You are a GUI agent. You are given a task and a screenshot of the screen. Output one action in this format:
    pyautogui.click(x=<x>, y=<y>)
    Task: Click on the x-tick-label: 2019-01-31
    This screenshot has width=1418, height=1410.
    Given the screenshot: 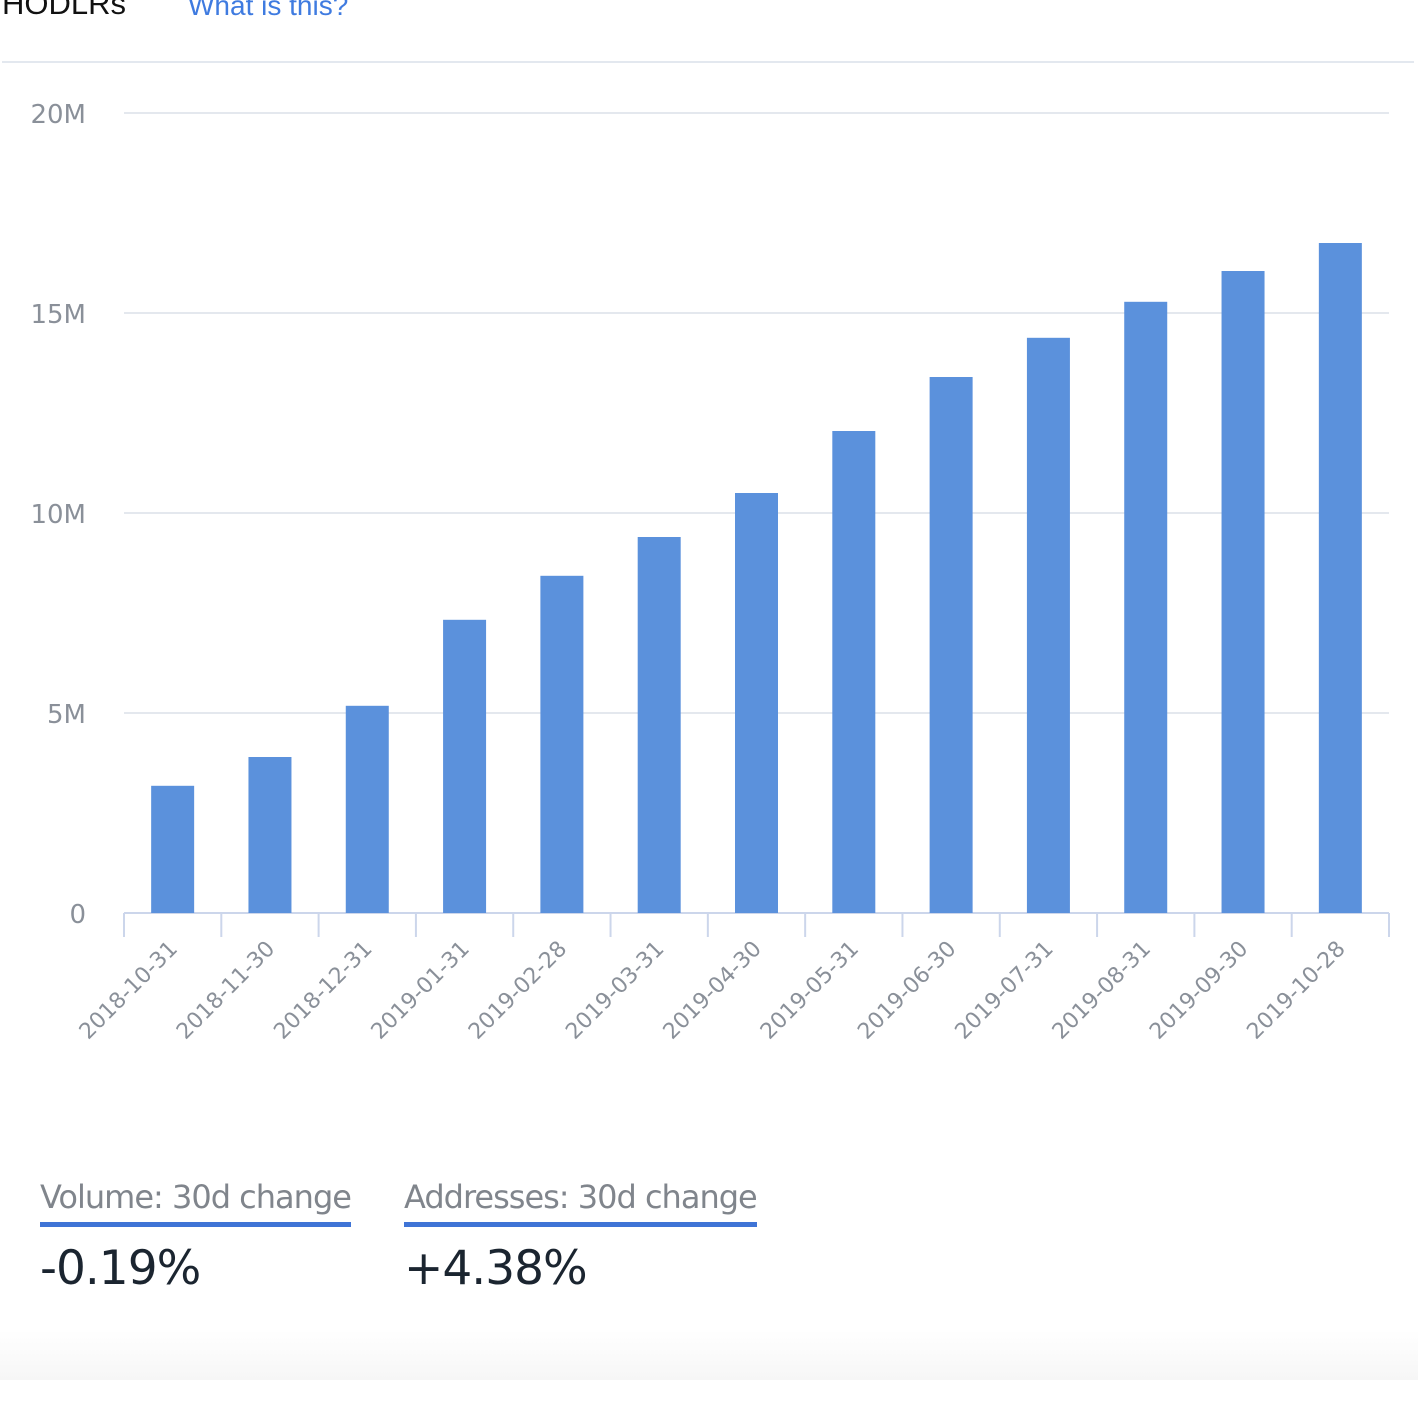 What is the action you would take?
    pyautogui.click(x=421, y=991)
    